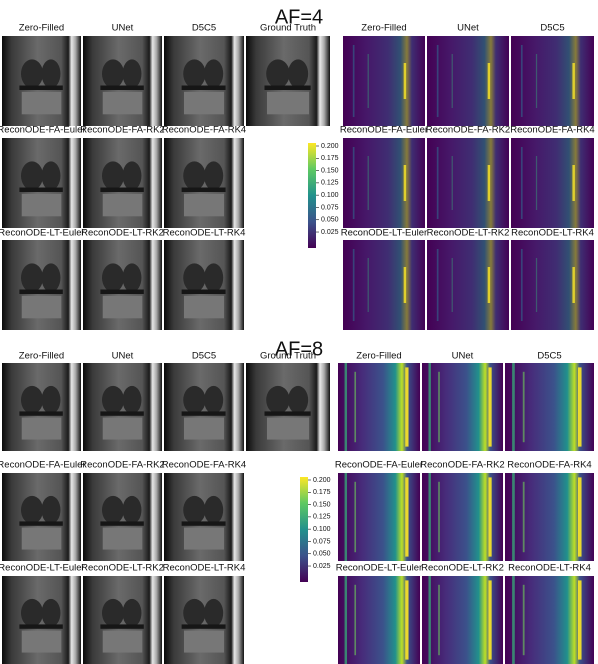 The image size is (598, 664). I want to click on section-title: AF=8, so click(299, 349).